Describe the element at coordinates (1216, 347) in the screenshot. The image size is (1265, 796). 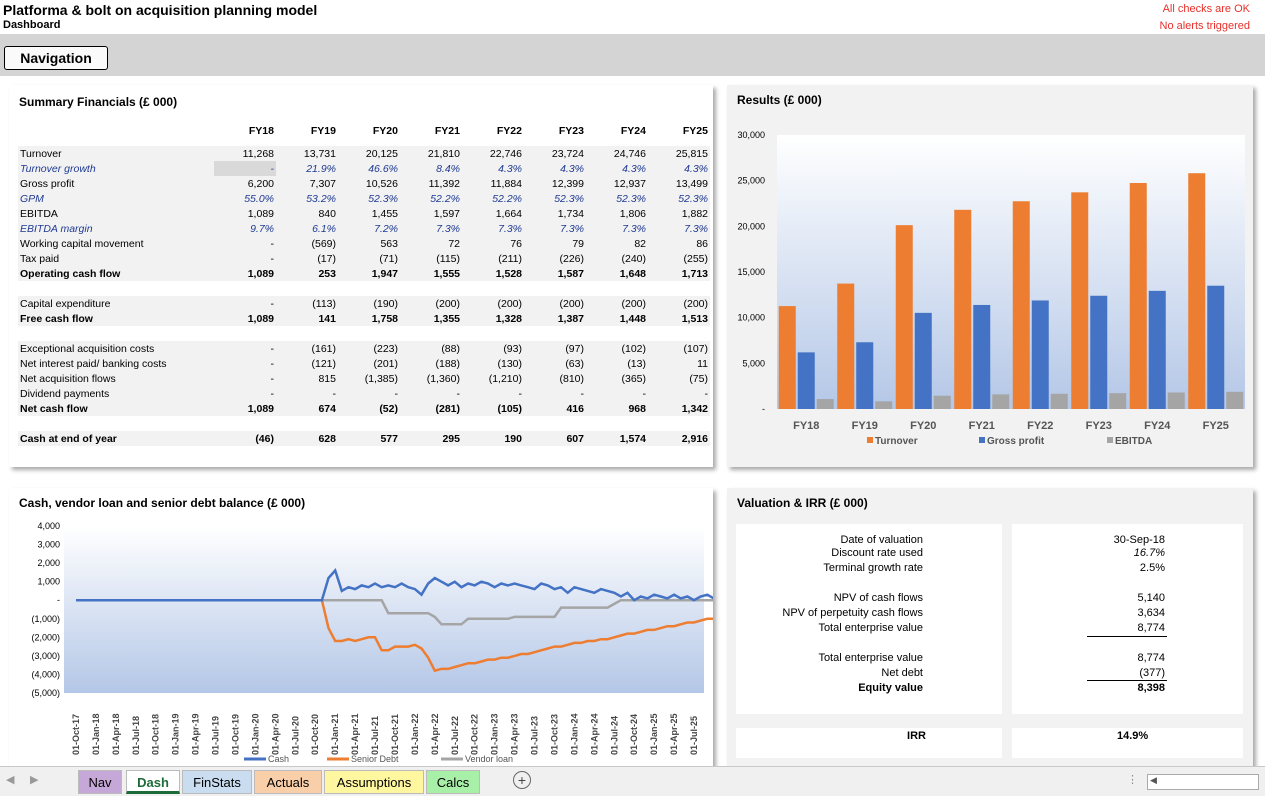
I see `bar-gross-profit` at that location.